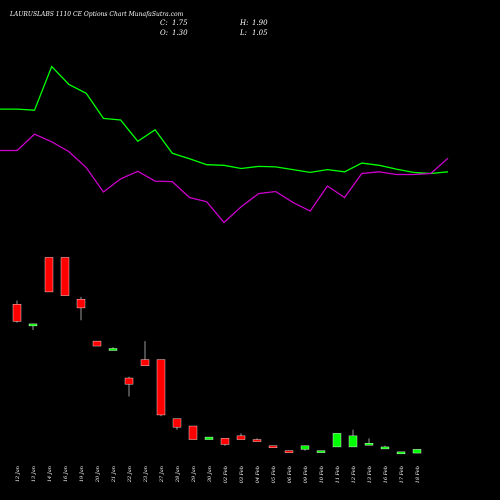 This screenshot has width=500, height=500. What do you see at coordinates (98, 474) in the screenshot?
I see `x-tick-label: 20 Jan` at bounding box center [98, 474].